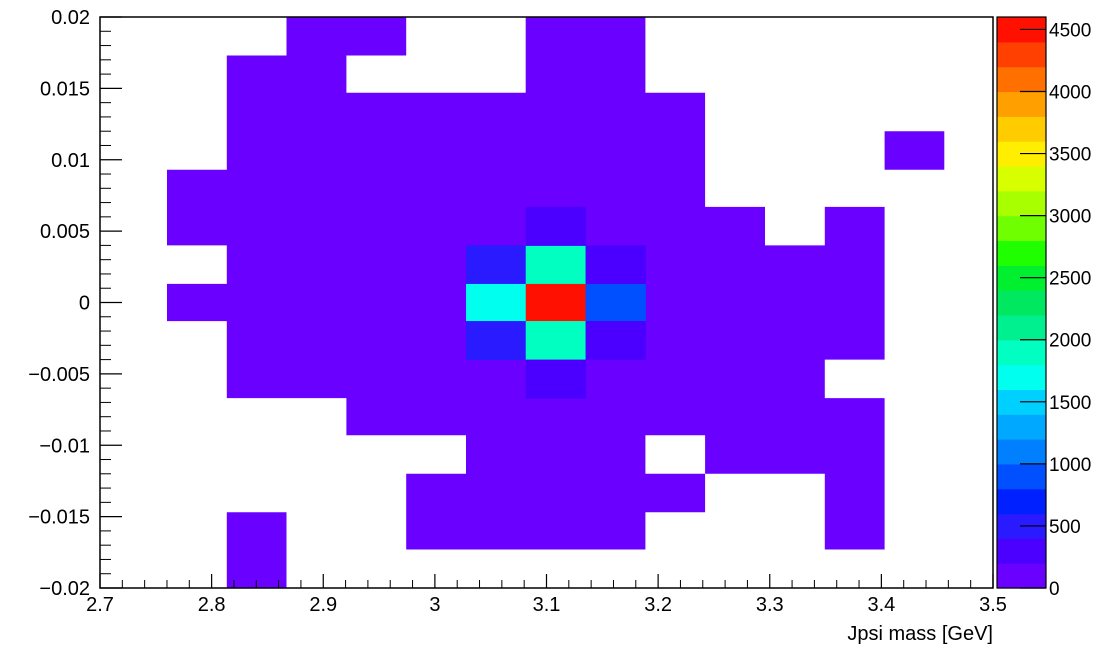 The width and height of the screenshot is (1112, 651). Describe the element at coordinates (70, 18) in the screenshot. I see `y-tick-label: 0.02` at that location.